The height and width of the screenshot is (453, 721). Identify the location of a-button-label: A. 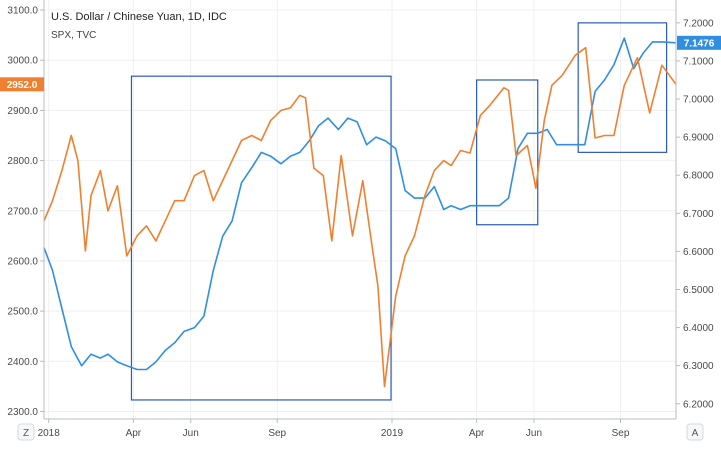
(695, 433).